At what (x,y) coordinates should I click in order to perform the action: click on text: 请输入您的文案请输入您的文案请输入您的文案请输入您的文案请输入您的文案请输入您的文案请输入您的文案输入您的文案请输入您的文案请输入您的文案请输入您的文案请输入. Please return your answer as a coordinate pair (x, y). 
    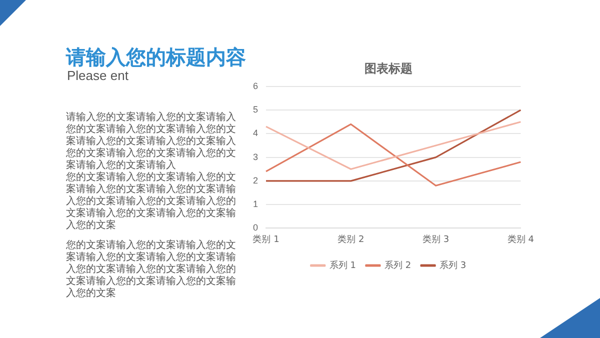
    Looking at the image, I should click on (151, 142).